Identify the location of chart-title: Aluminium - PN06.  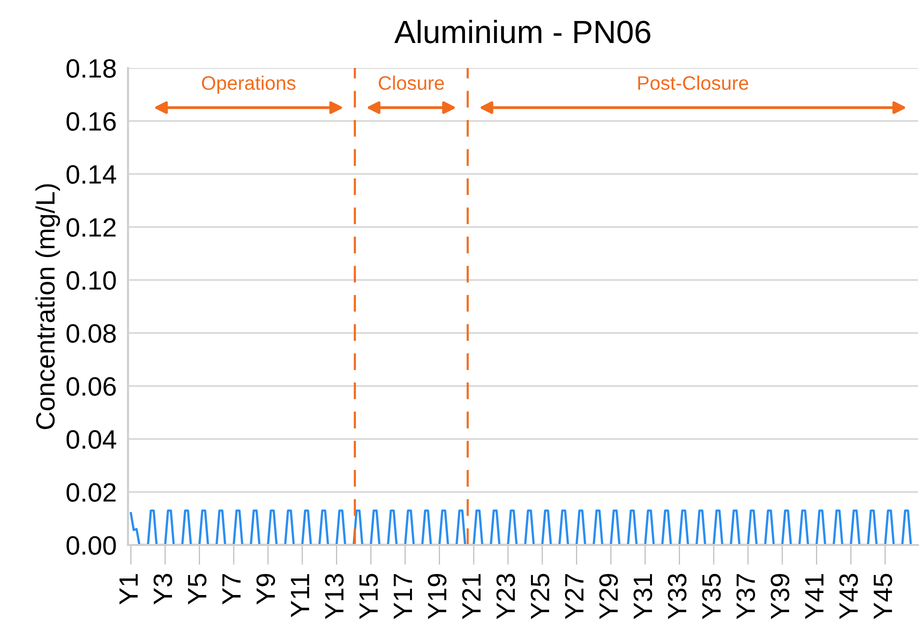
(522, 32).